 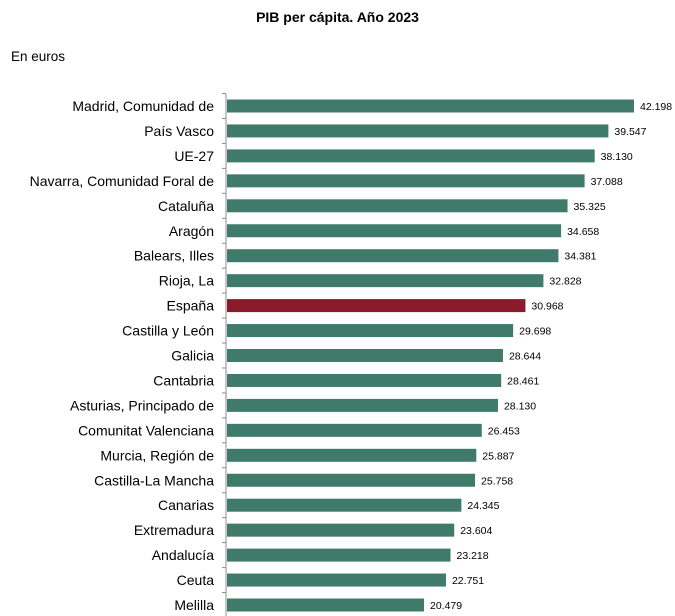 I want to click on data-label: 23.218, so click(x=472, y=556).